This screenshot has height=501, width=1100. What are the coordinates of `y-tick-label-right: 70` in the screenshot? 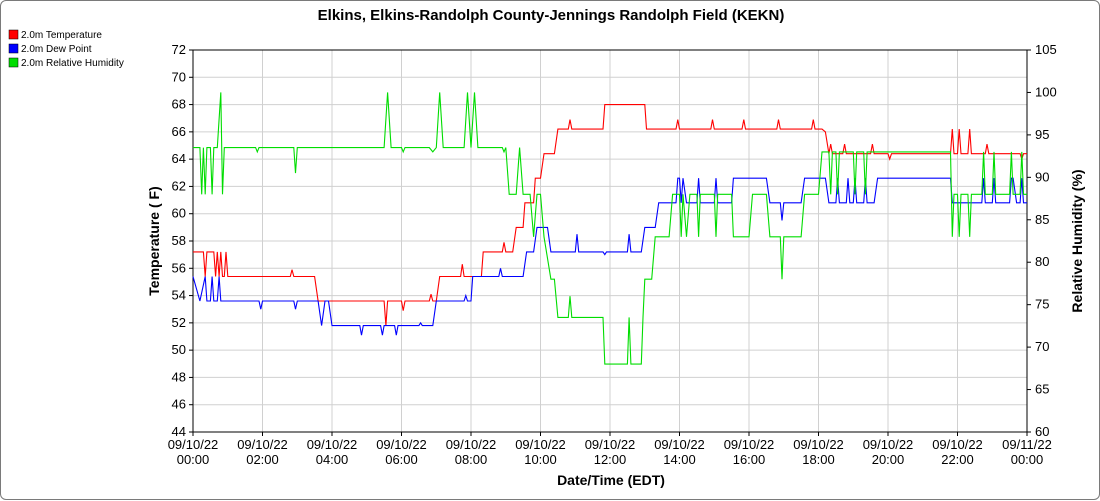 It's located at (1042, 346).